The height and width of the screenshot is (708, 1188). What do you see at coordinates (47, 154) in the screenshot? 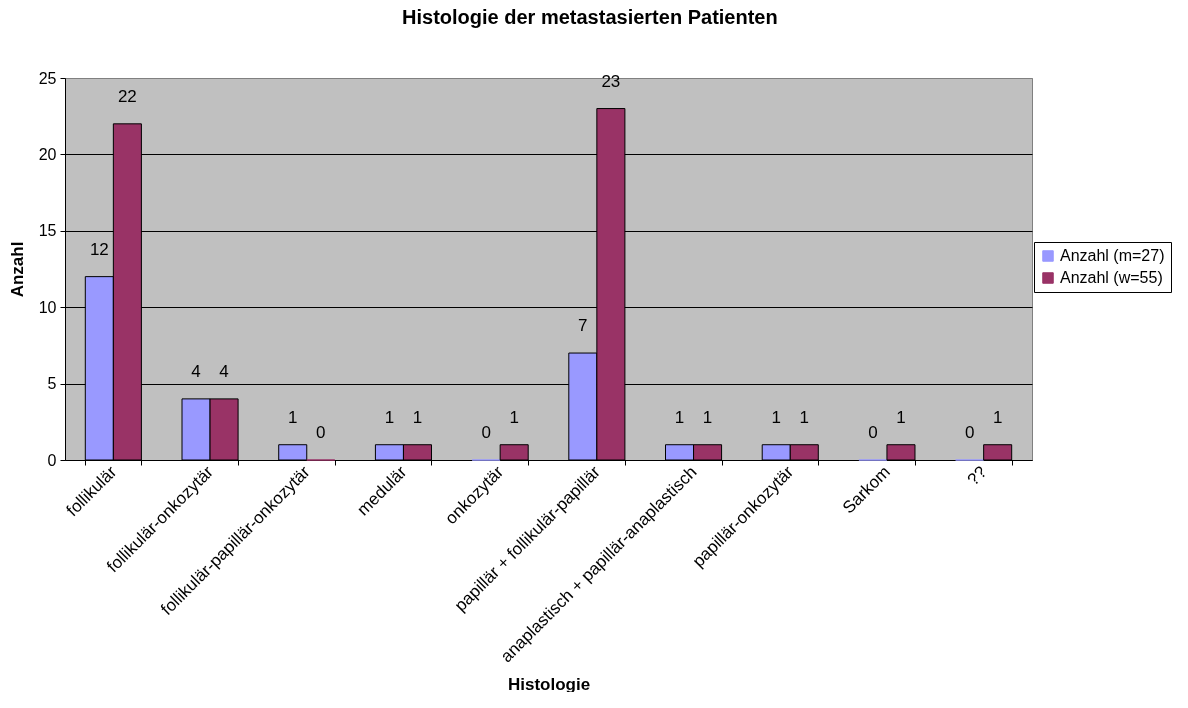
I see `y-tick-label: 20` at bounding box center [47, 154].